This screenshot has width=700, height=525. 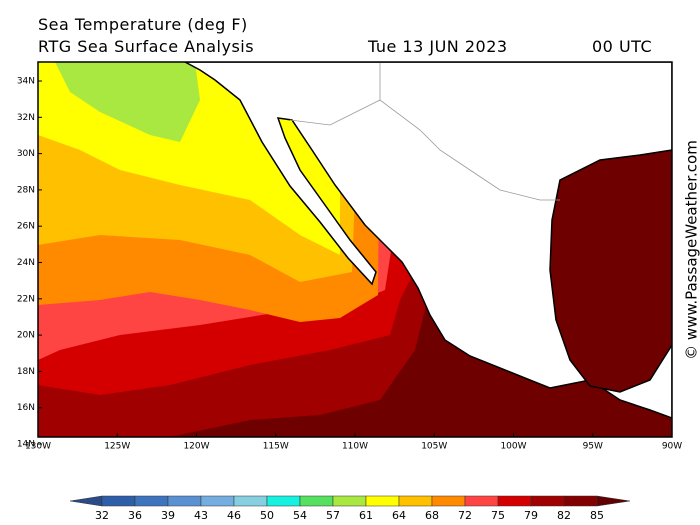 I want to click on lon-label: 110W, so click(x=355, y=447).